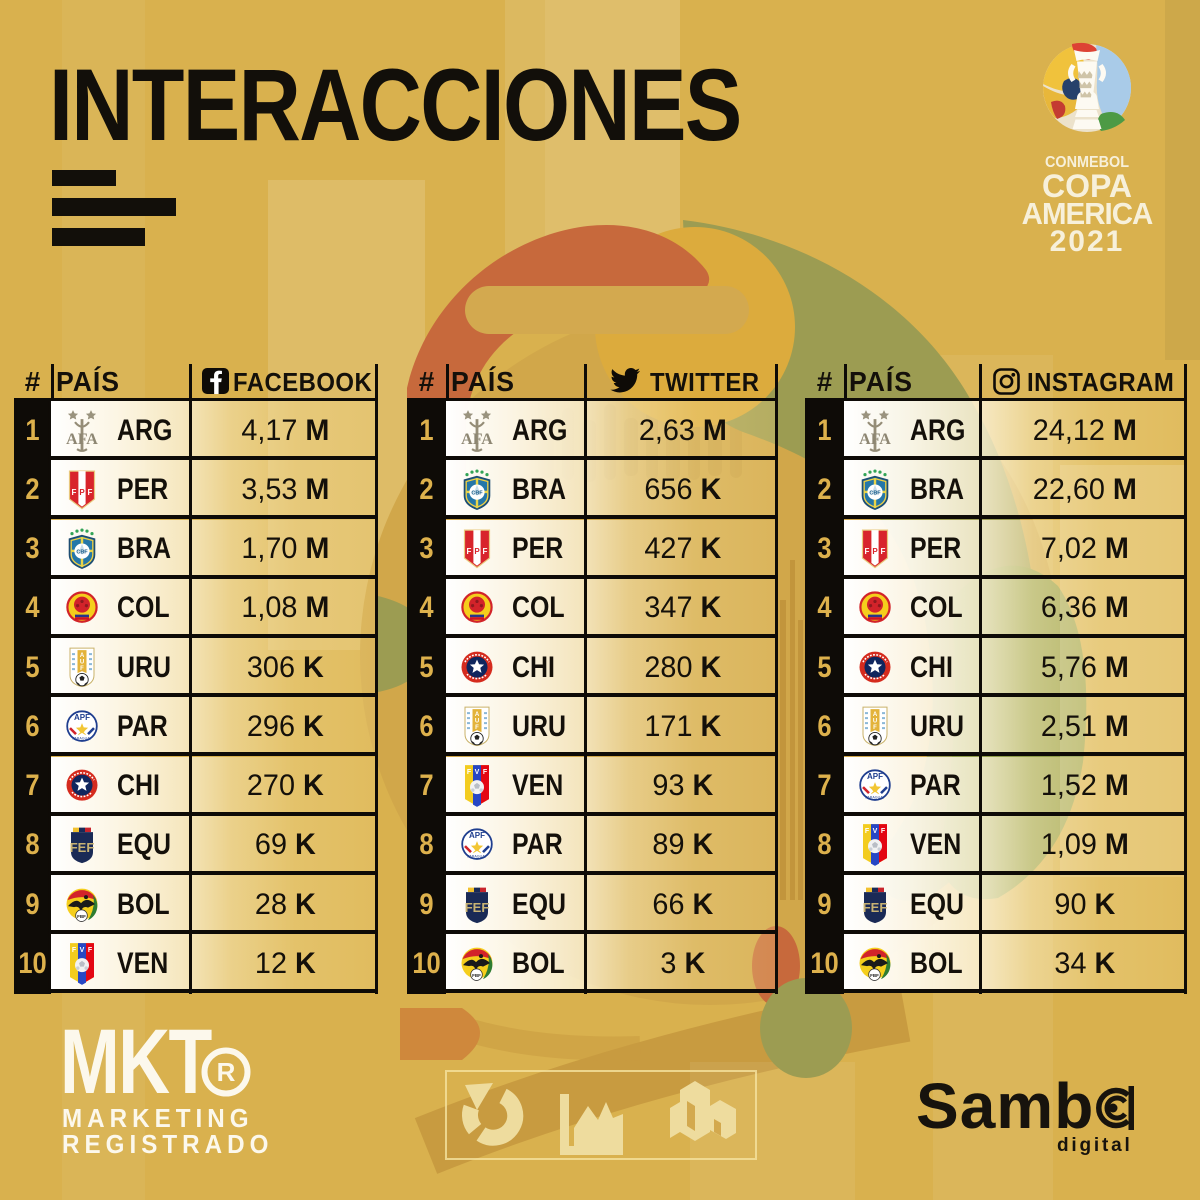 The height and width of the screenshot is (1200, 1200). I want to click on svg-text: CONMEBOL, so click(1087, 162).